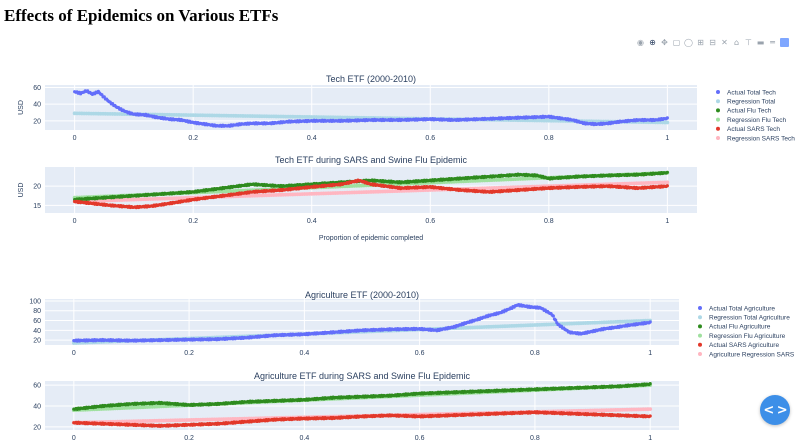  Describe the element at coordinates (640, 42) in the screenshot. I see `camera-icon: ◉` at that location.